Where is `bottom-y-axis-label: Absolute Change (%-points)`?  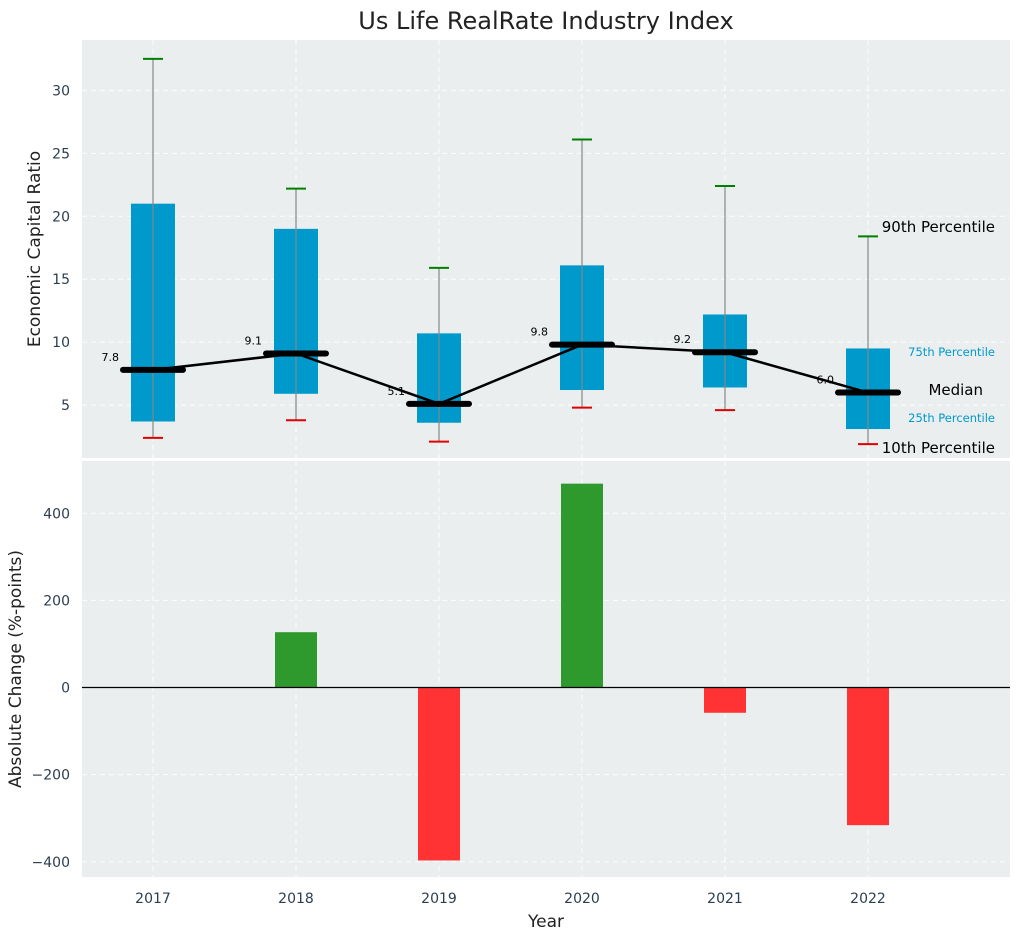
bottom-y-axis-label: Absolute Change (%-points) is located at coordinates (16, 669).